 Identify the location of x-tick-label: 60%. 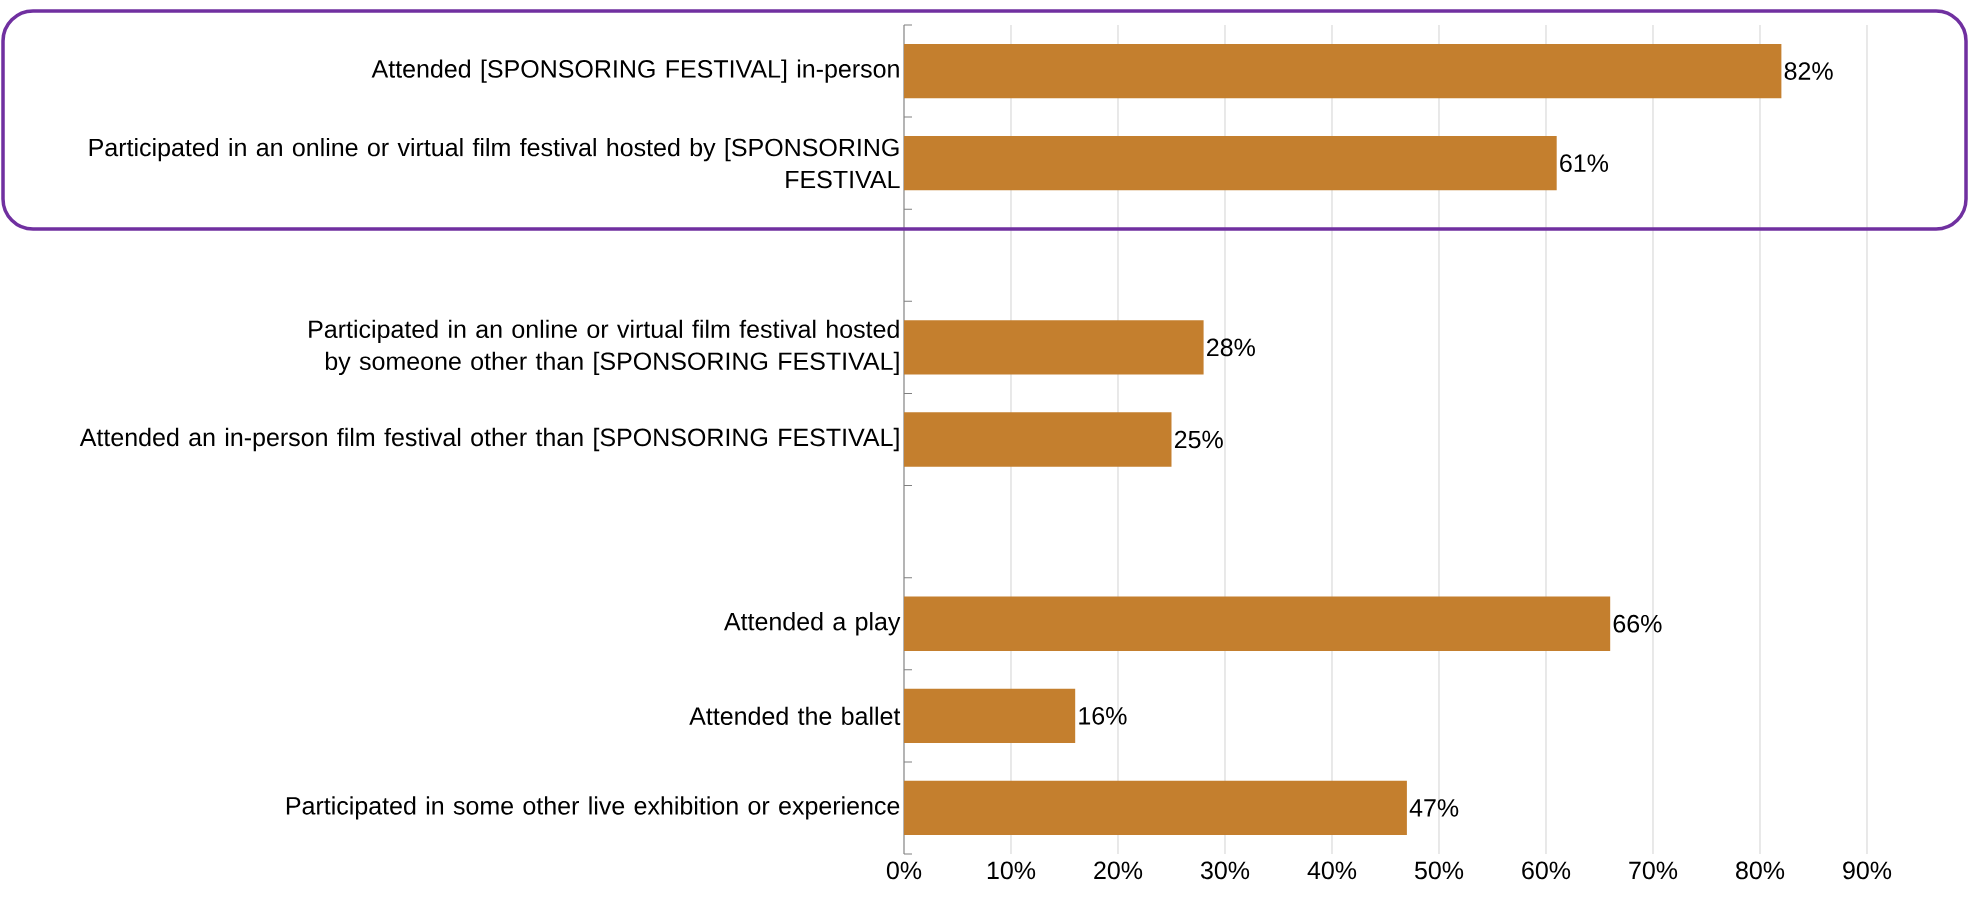
(1546, 870).